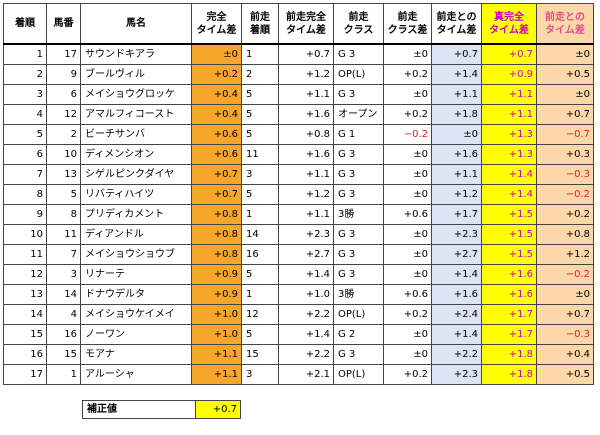 This screenshot has height=435, width=600. I want to click on horse-name-cell: メイショウグロッケ, so click(136, 94).